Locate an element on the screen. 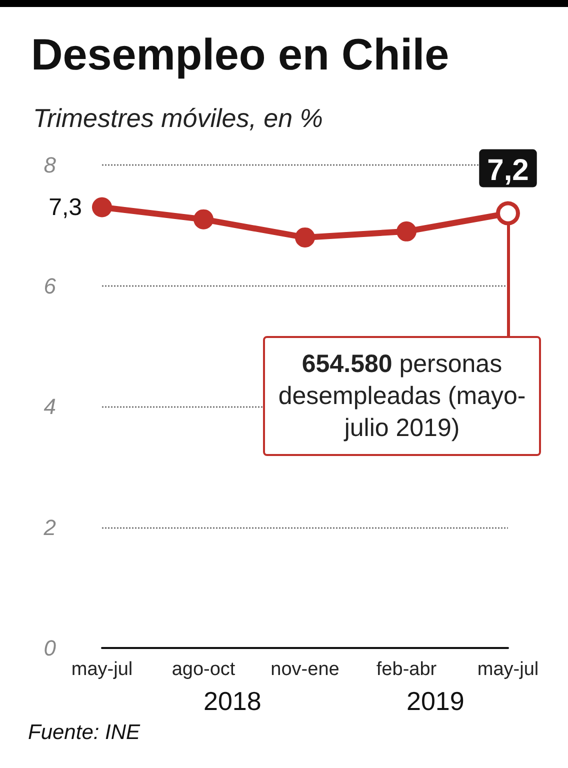 This screenshot has height=768, width=568. callout-box: 654.580 personas desempleadas (mayo-julio 2019) is located at coordinates (402, 396).